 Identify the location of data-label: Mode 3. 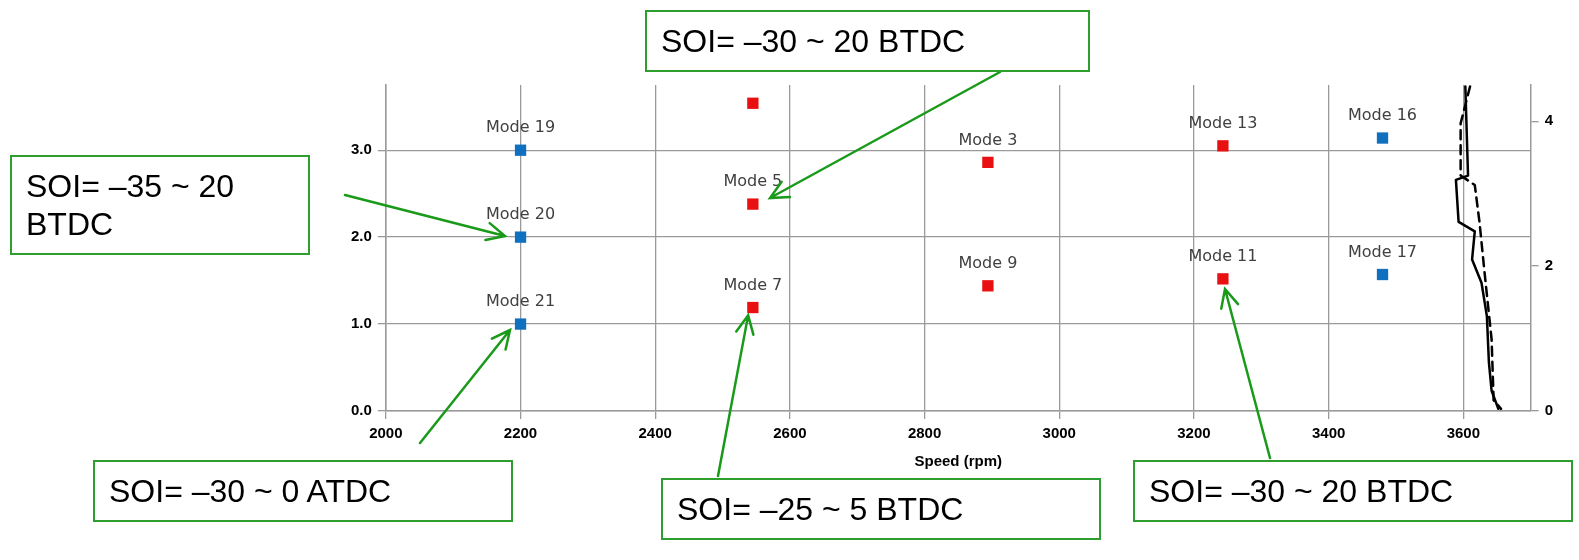
(988, 139).